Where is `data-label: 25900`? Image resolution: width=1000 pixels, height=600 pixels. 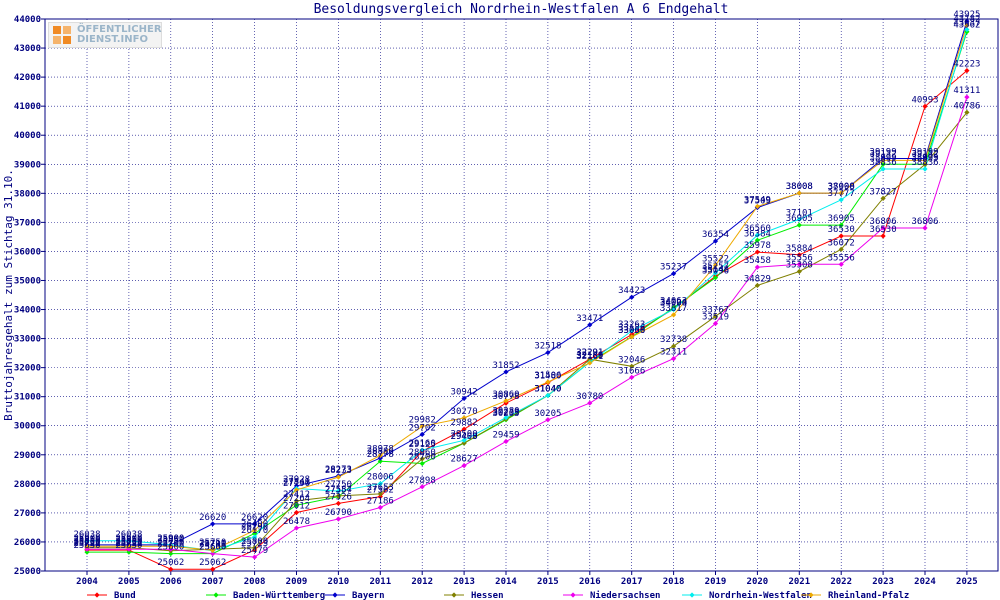 data-label: 25900 is located at coordinates (170, 539).